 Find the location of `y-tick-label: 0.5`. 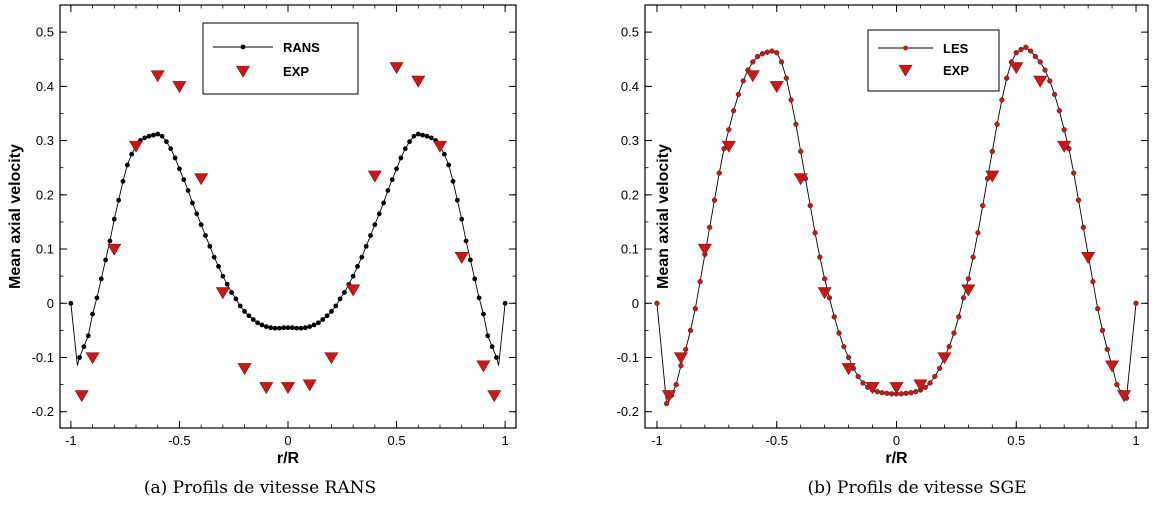

y-tick-label: 0.5 is located at coordinates (45, 32).